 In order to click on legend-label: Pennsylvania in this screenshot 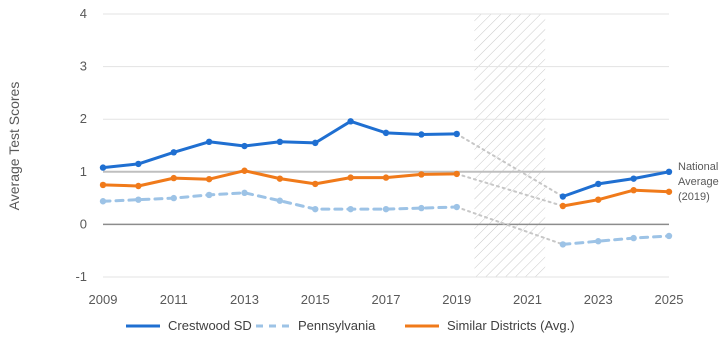, I will do `click(337, 325)`.